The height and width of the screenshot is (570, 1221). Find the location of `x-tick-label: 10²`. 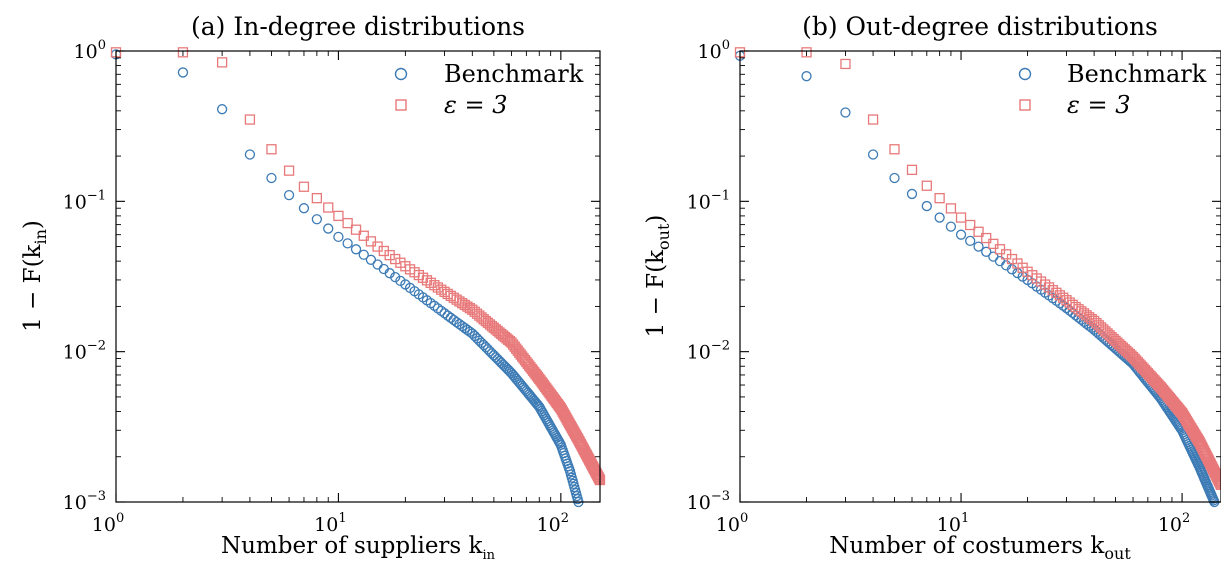

x-tick-label: 10² is located at coordinates (553, 523).